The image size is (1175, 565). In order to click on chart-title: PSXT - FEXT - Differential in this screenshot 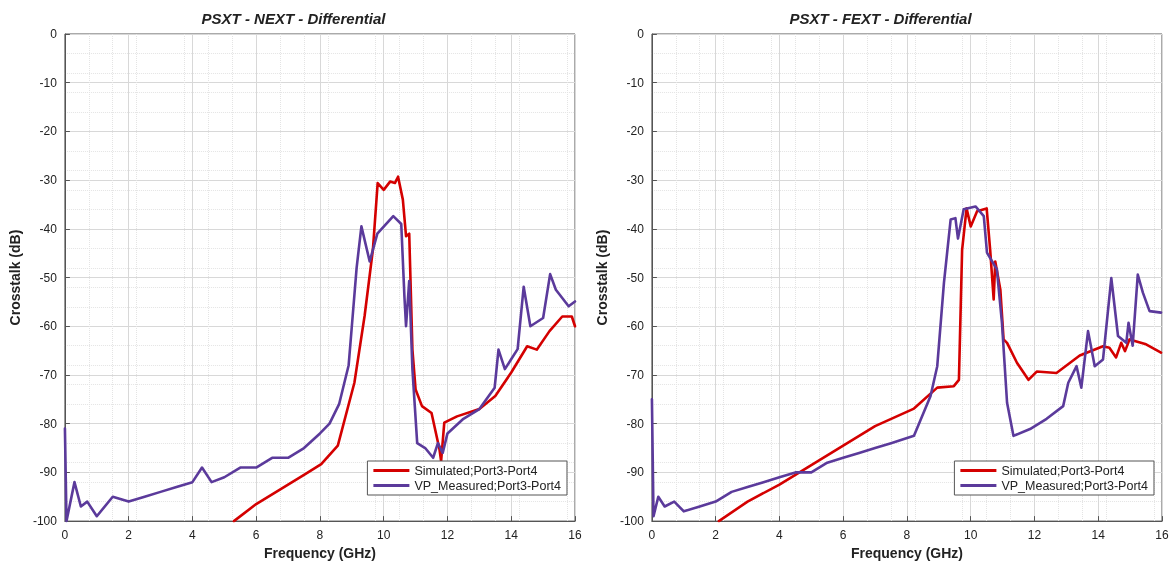, I will do `click(881, 18)`.